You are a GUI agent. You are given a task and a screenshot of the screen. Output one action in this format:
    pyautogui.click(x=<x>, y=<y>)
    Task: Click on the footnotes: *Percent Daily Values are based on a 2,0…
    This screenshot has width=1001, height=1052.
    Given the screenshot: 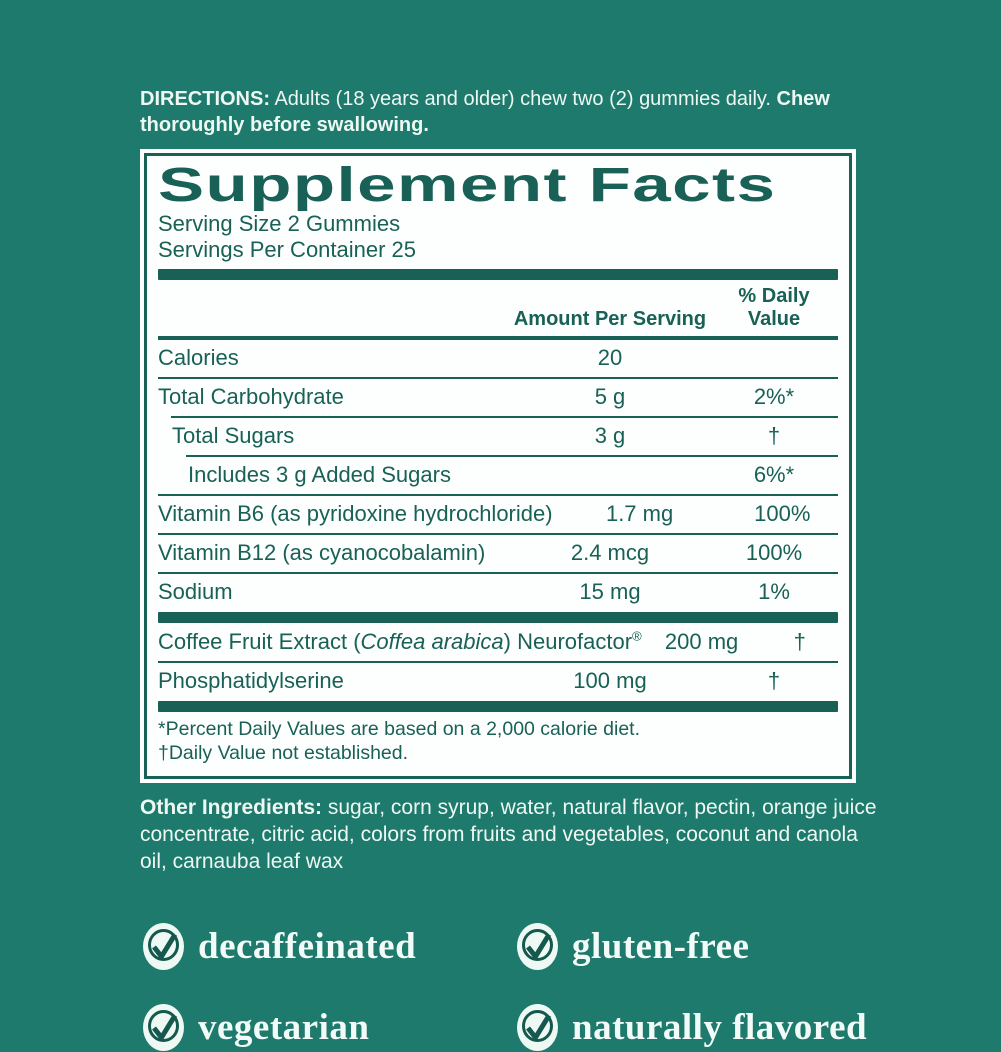 What is the action you would take?
    pyautogui.click(x=498, y=740)
    